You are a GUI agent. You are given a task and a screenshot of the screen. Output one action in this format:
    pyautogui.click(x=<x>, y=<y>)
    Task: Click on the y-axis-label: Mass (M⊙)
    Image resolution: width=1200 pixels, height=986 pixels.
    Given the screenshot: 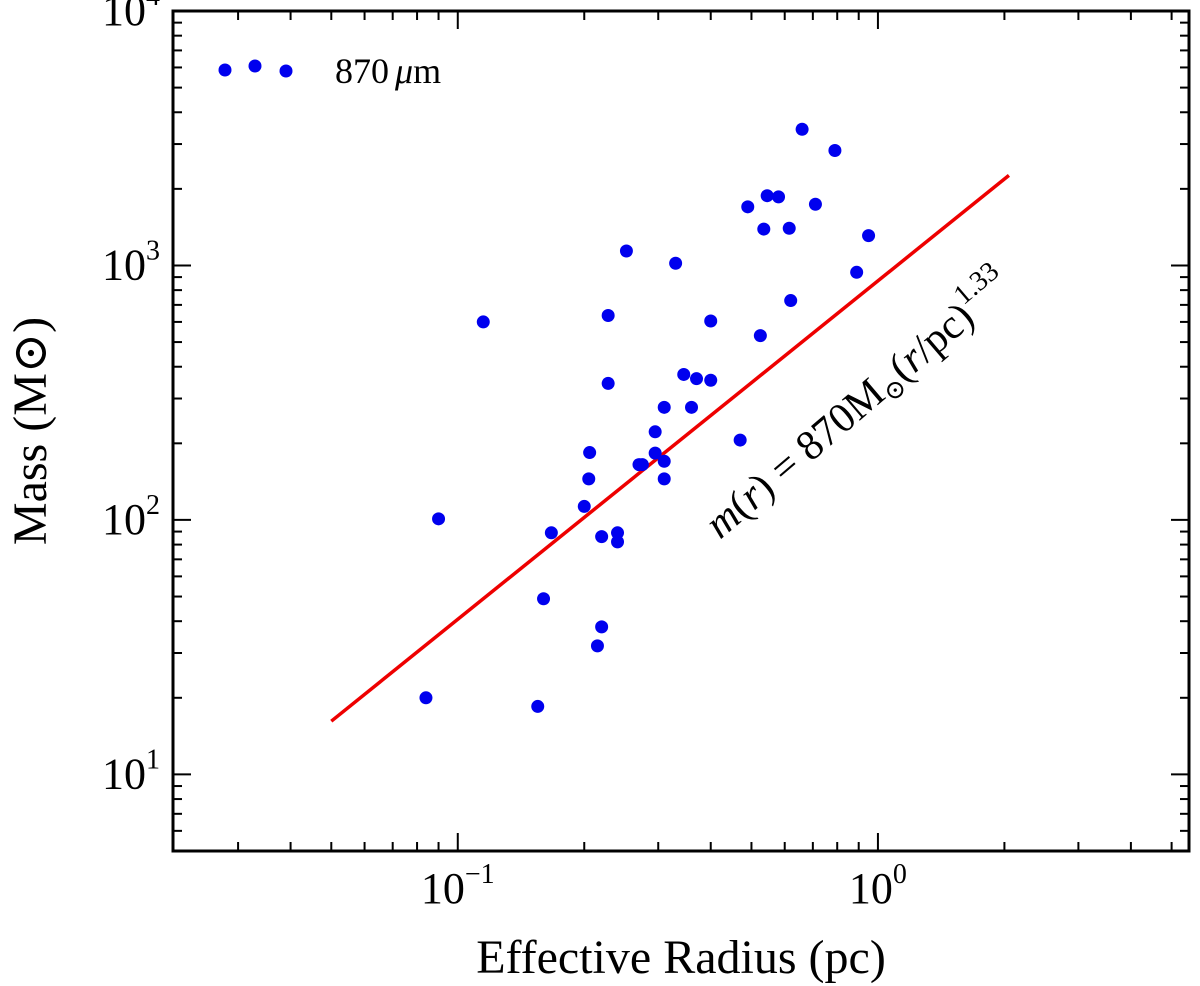 What is the action you would take?
    pyautogui.click(x=30, y=431)
    